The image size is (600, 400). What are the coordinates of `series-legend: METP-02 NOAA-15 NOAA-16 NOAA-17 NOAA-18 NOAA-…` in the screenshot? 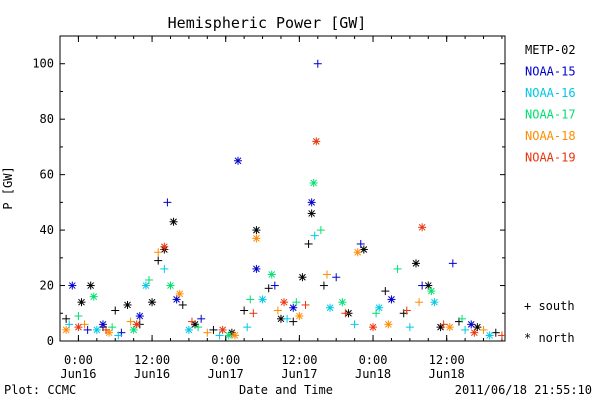 It's located at (550, 104).